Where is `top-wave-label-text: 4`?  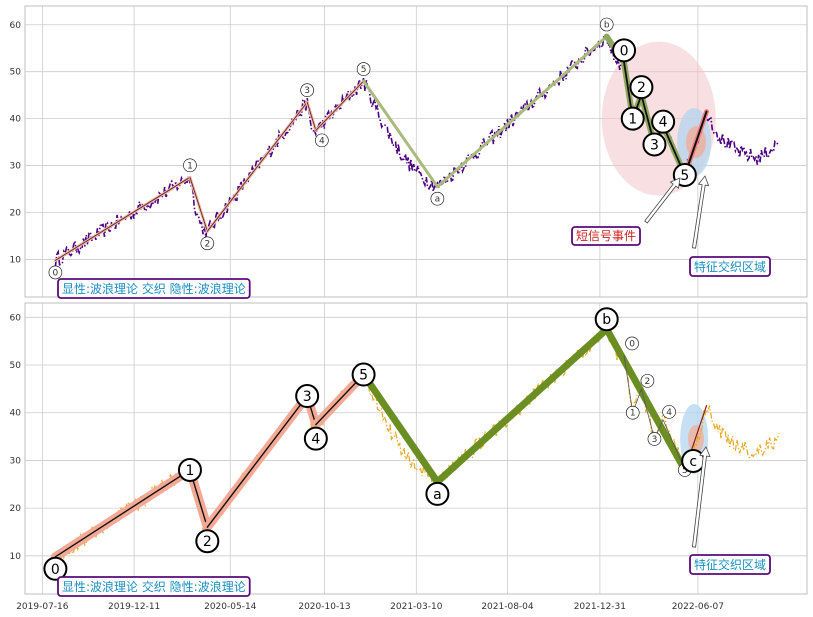 top-wave-label-text: 4 is located at coordinates (322, 141).